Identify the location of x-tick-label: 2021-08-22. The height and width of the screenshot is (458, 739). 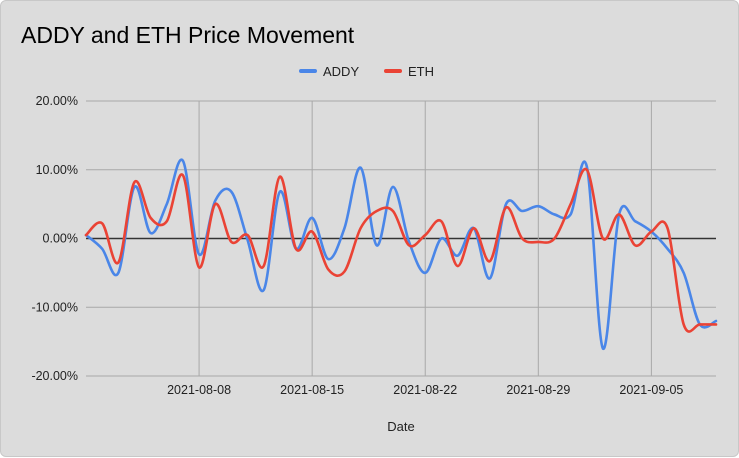
(425, 390).